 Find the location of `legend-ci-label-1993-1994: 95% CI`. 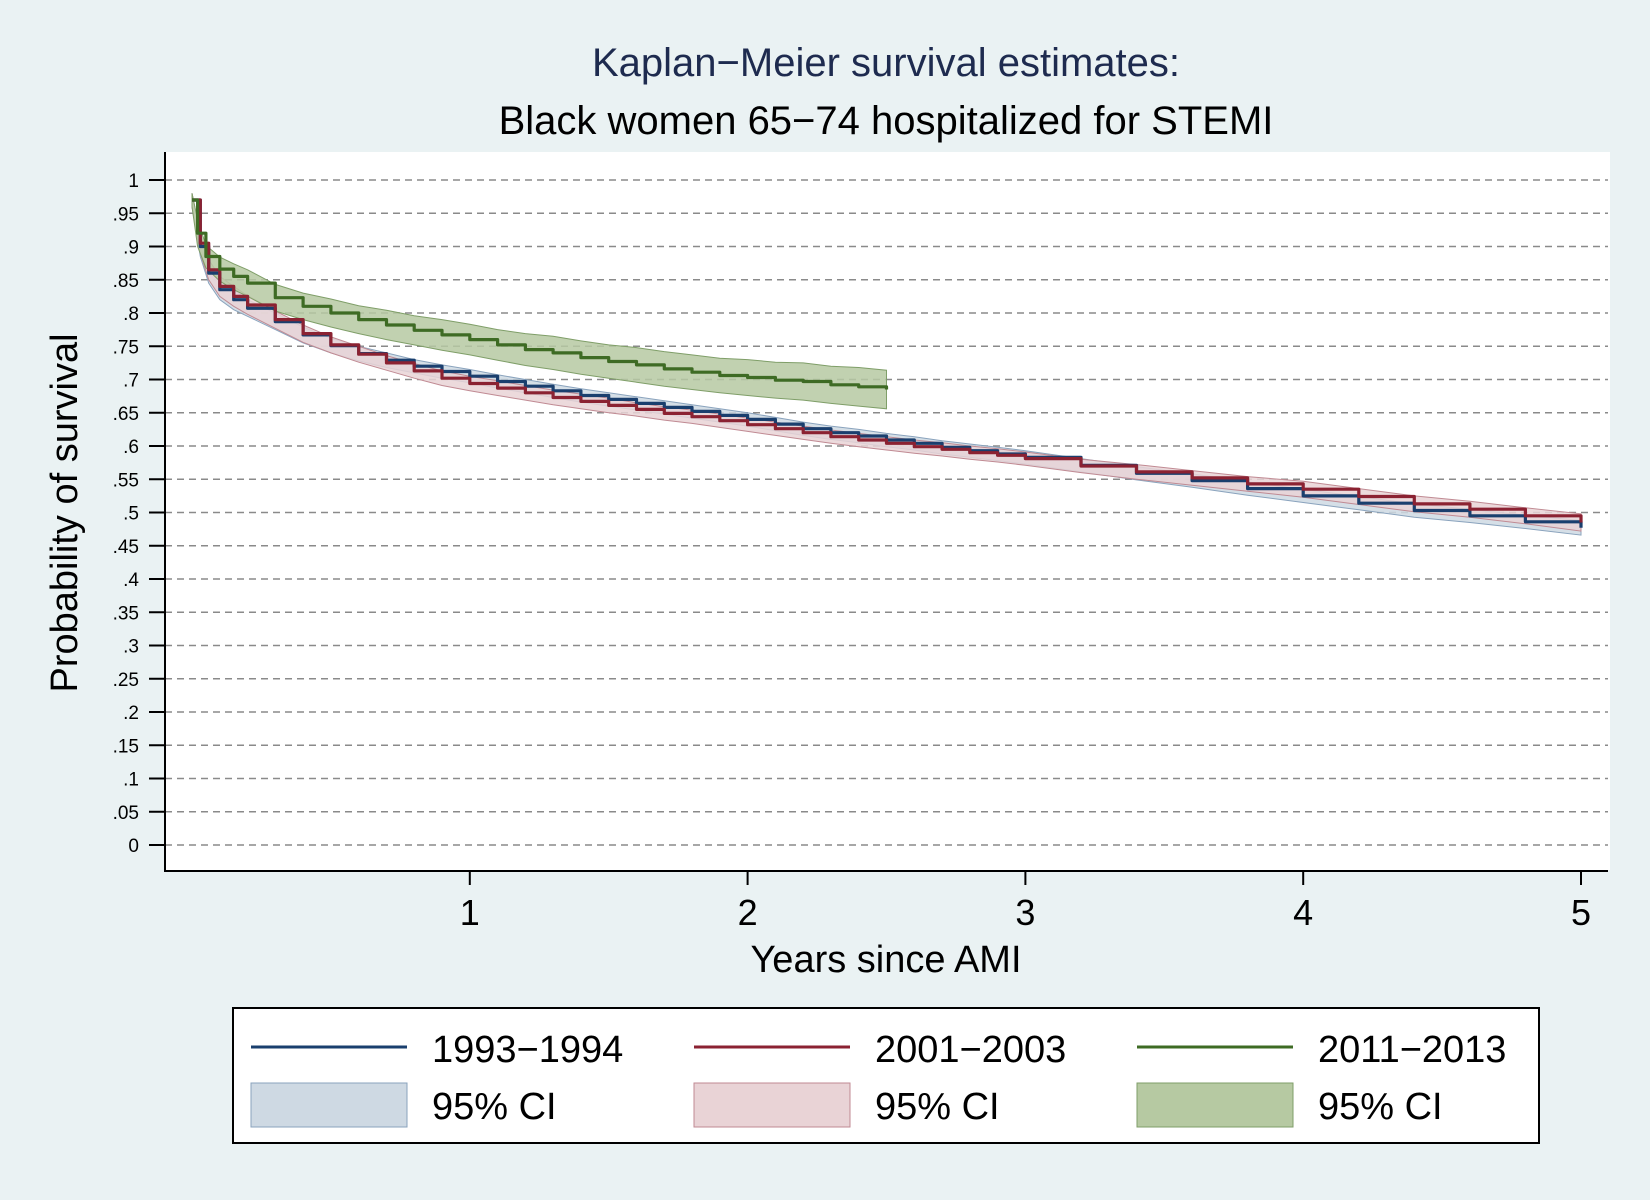

legend-ci-label-1993-1994: 95% CI is located at coordinates (494, 1107).